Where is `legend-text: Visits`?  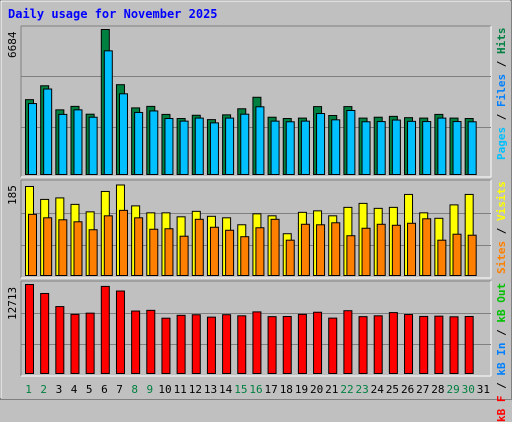
legend-text: Visits is located at coordinates (501, 201).